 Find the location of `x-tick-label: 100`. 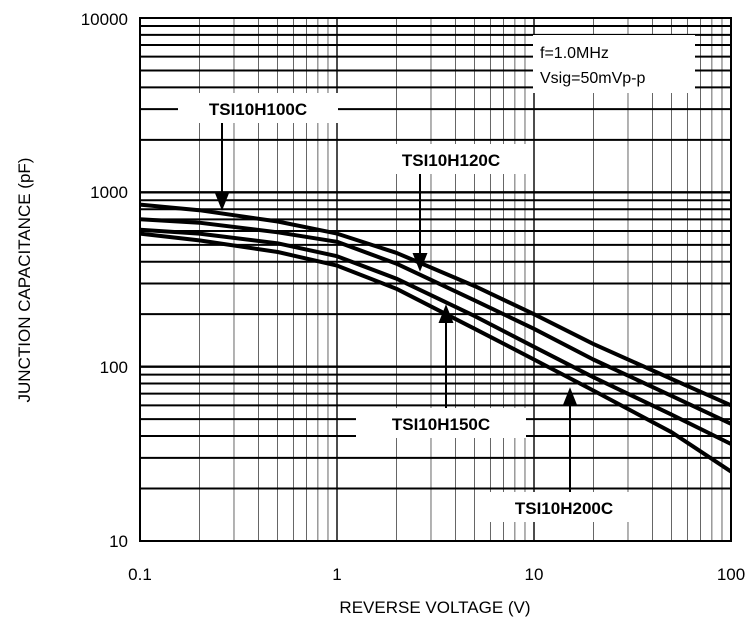

x-tick-label: 100 is located at coordinates (731, 574).